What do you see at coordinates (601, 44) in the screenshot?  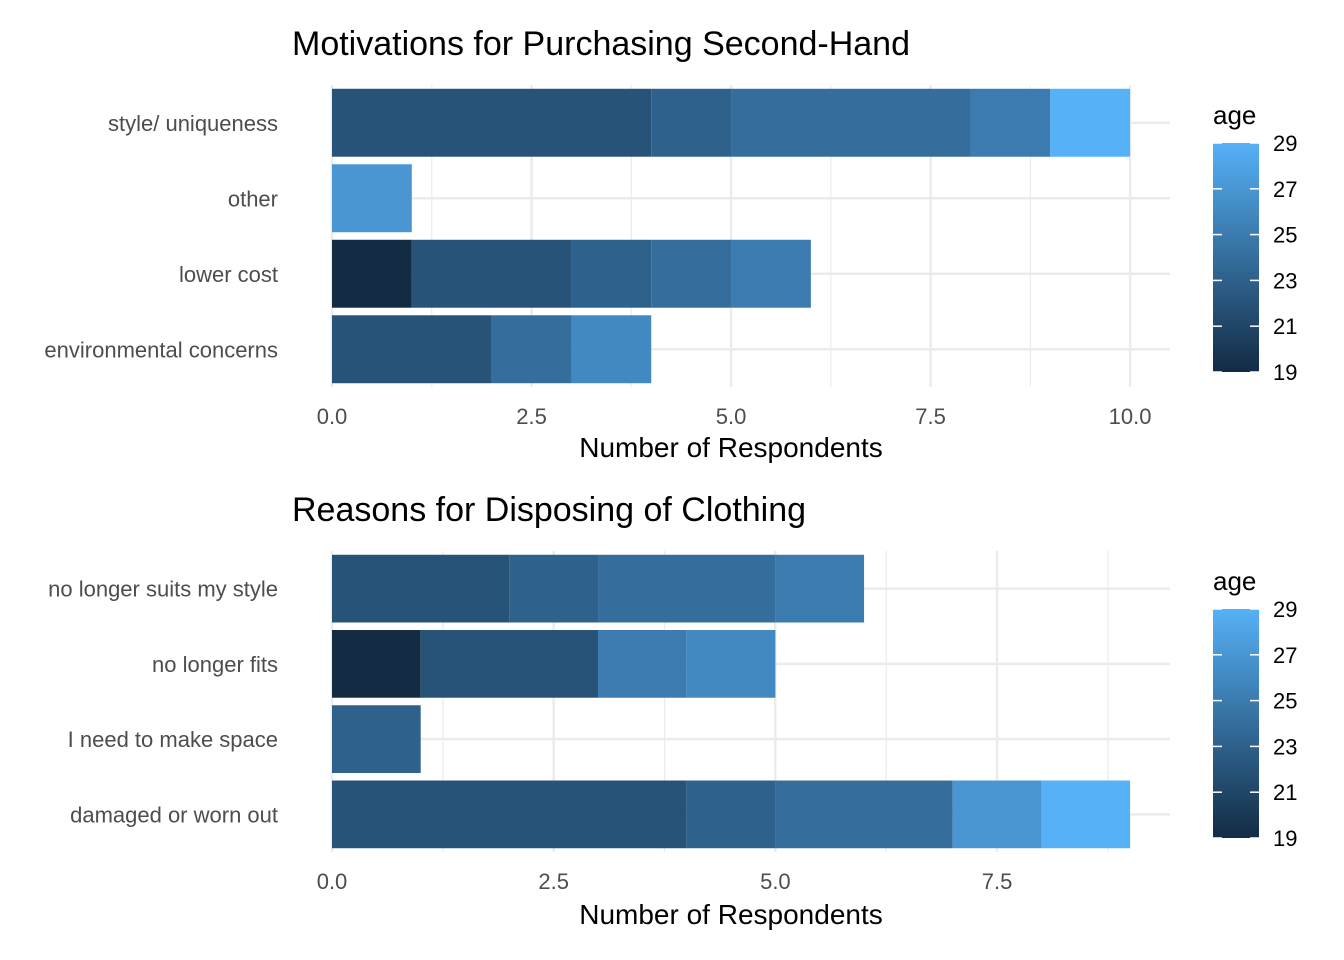 I see `chart-title: Motivations for Purchasing Second-Hand` at bounding box center [601, 44].